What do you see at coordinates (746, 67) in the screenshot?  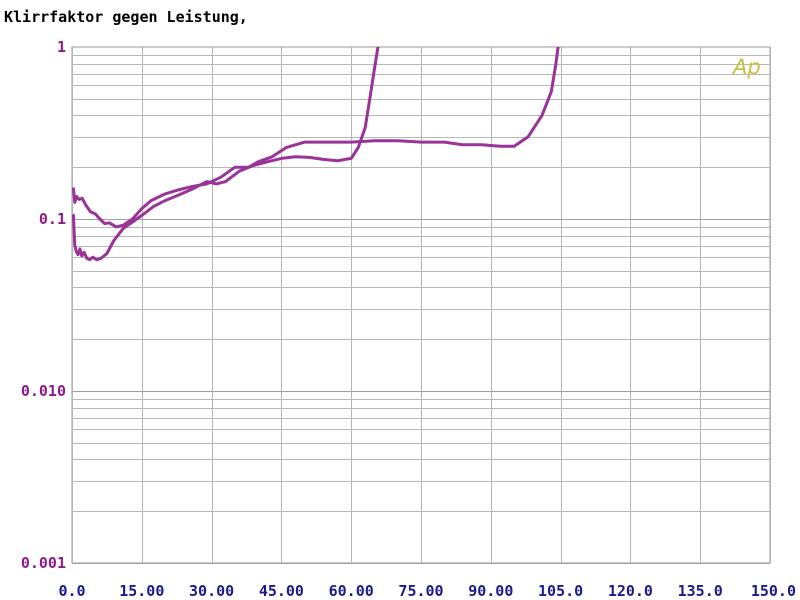 I see `ap-watermark: Ap` at bounding box center [746, 67].